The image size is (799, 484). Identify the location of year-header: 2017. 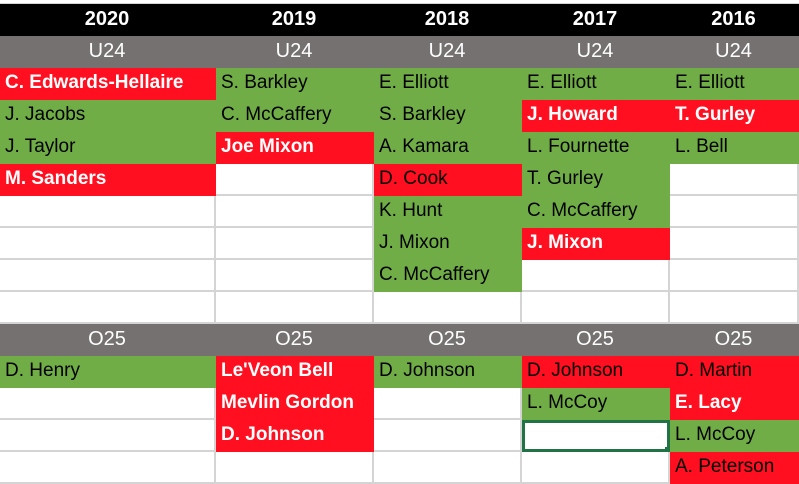
(596, 20).